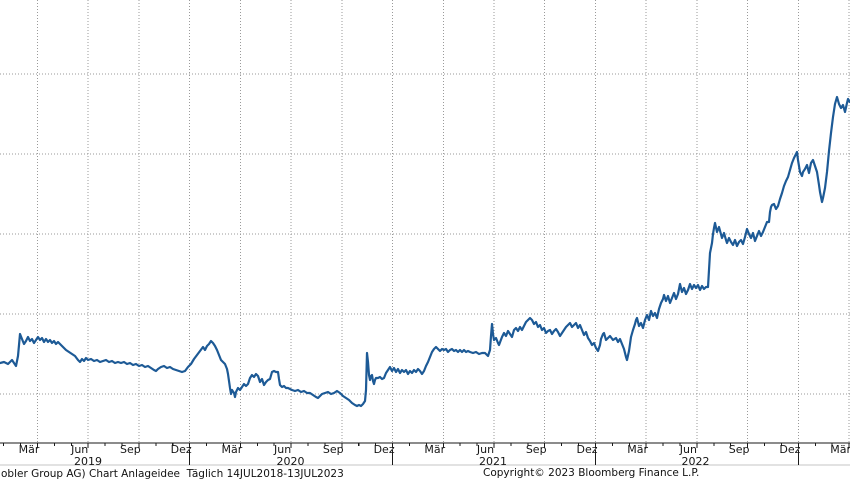 The height and width of the screenshot is (480, 850). Describe the element at coordinates (493, 461) in the screenshot. I see `x-axis-year-label: 2021` at that location.